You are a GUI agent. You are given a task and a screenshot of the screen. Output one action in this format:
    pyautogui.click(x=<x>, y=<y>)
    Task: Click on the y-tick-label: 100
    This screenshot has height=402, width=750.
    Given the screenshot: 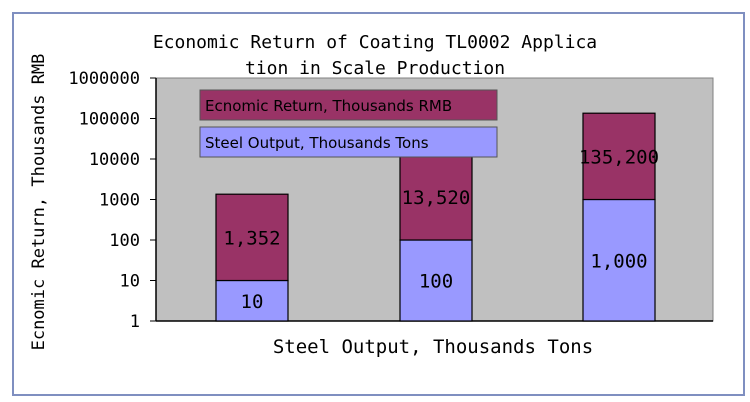 What is the action you would take?
    pyautogui.click(x=124, y=241)
    